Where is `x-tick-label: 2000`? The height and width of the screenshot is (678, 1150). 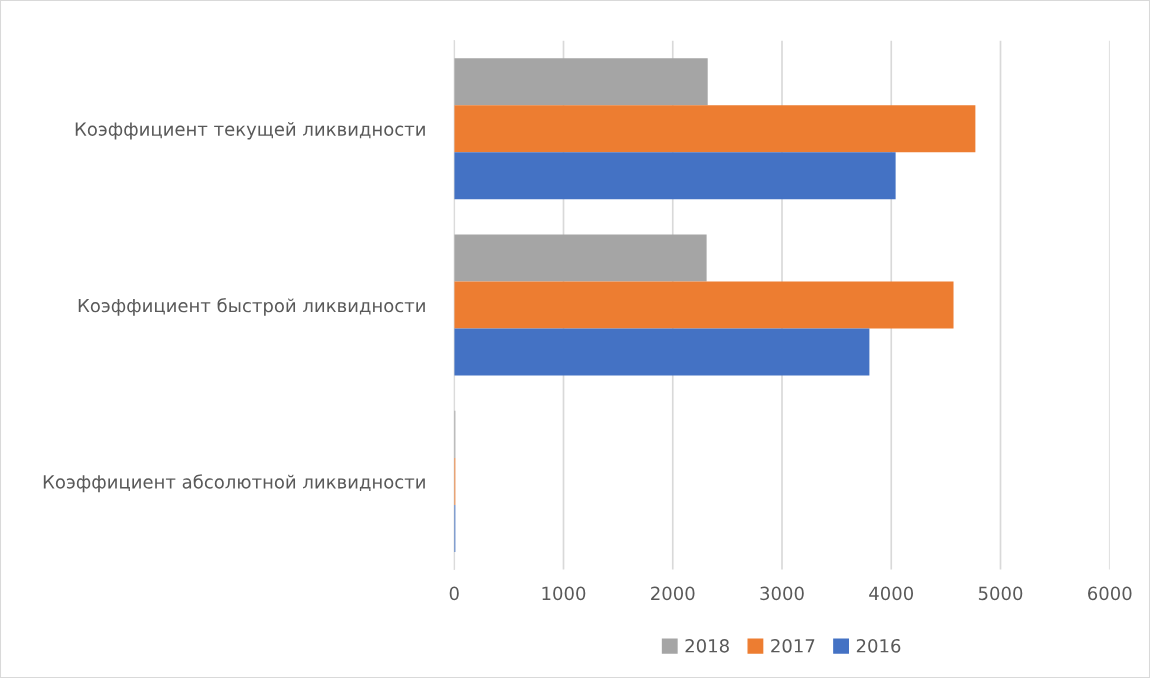 x-tick-label: 2000 is located at coordinates (673, 593).